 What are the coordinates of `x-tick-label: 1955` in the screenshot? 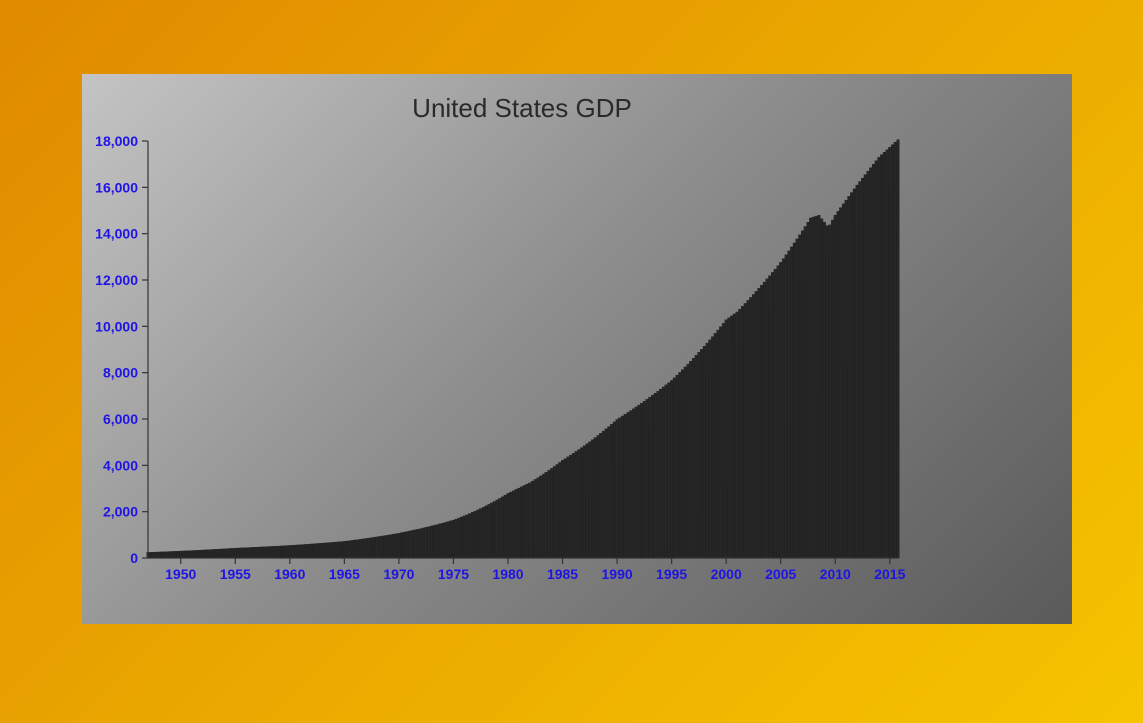 It's located at (235, 574).